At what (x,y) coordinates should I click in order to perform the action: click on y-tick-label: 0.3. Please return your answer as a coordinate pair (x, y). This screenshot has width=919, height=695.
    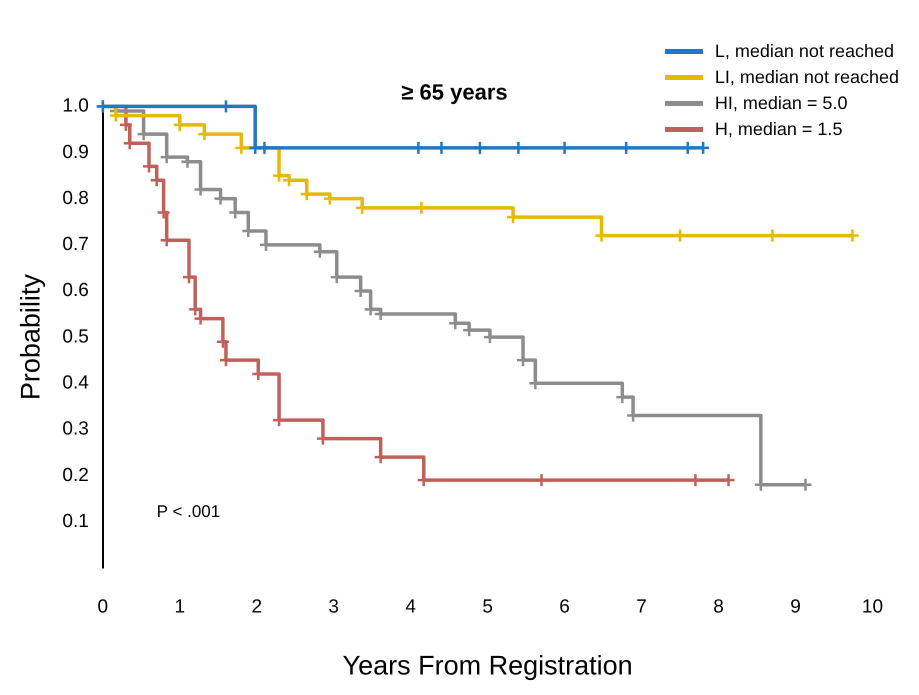
    Looking at the image, I should click on (75, 429).